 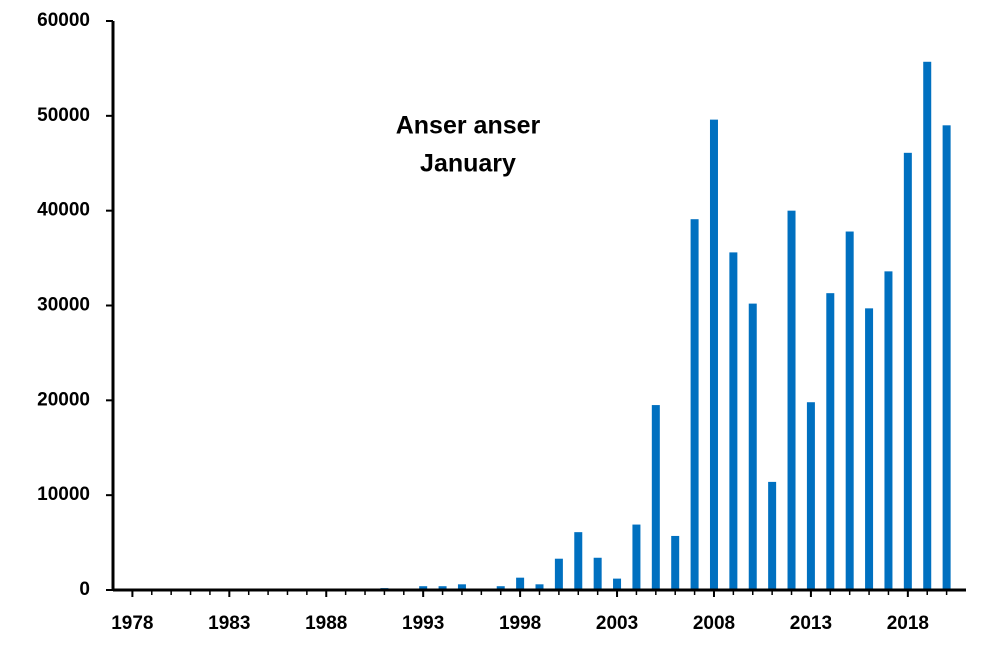 What do you see at coordinates (63, 305) in the screenshot?
I see `y-tick-label: 30000` at bounding box center [63, 305].